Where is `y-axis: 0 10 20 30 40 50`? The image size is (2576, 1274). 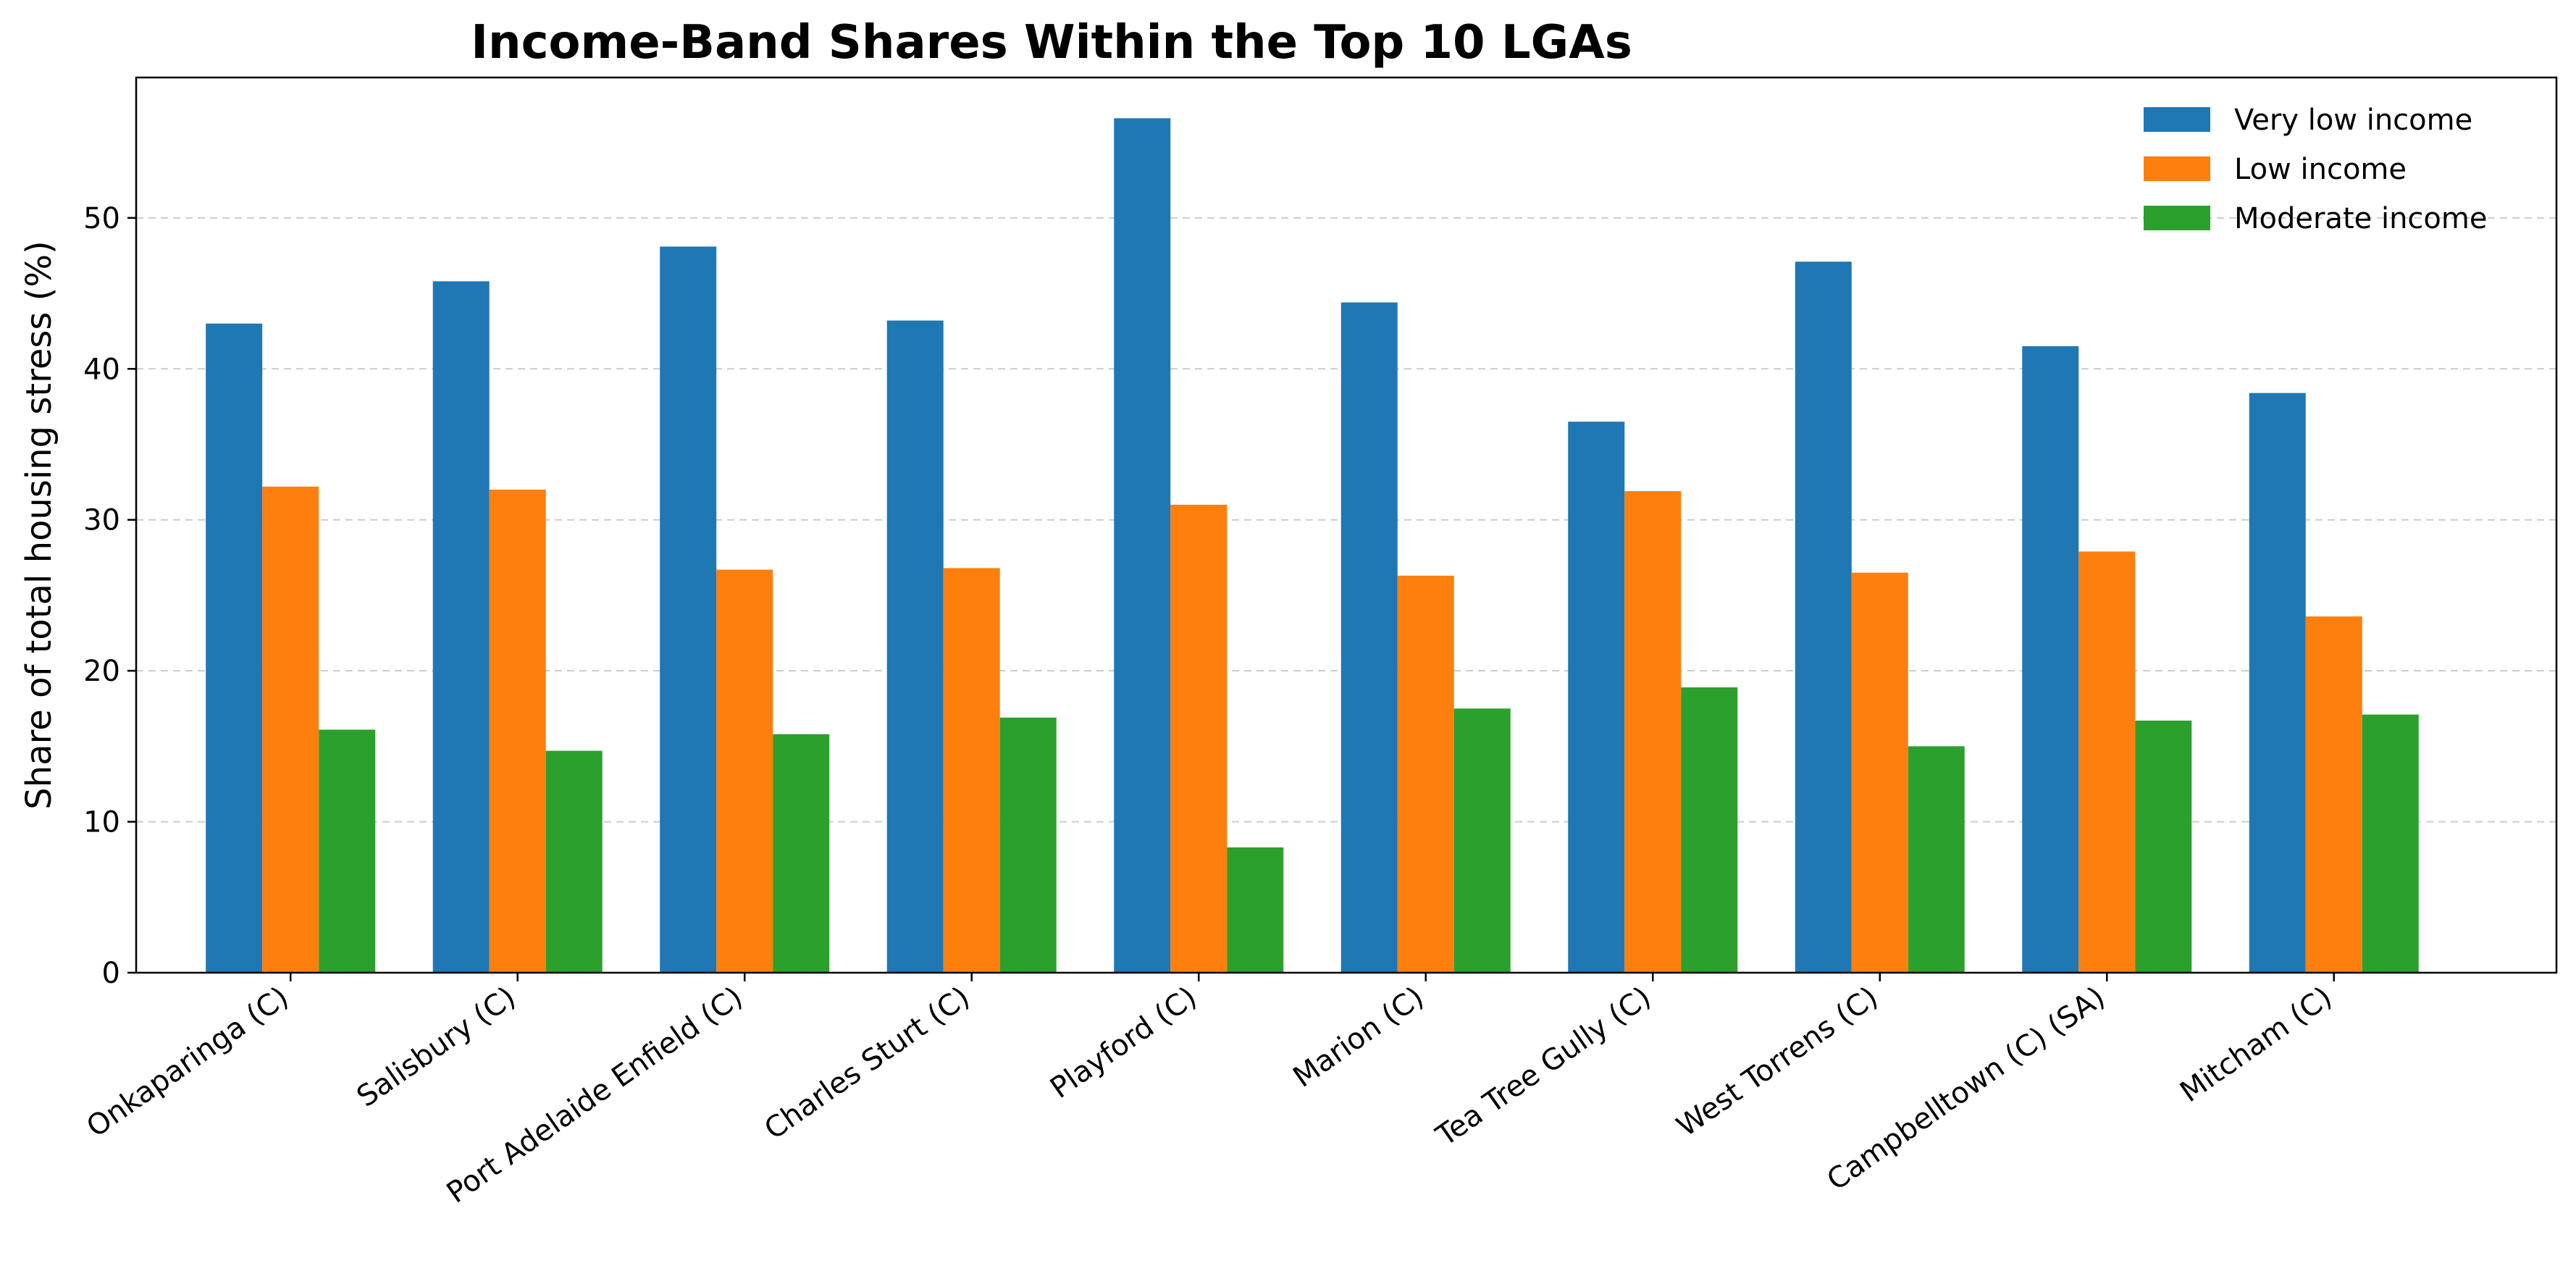 y-axis: 0 10 20 30 40 50 is located at coordinates (109, 596).